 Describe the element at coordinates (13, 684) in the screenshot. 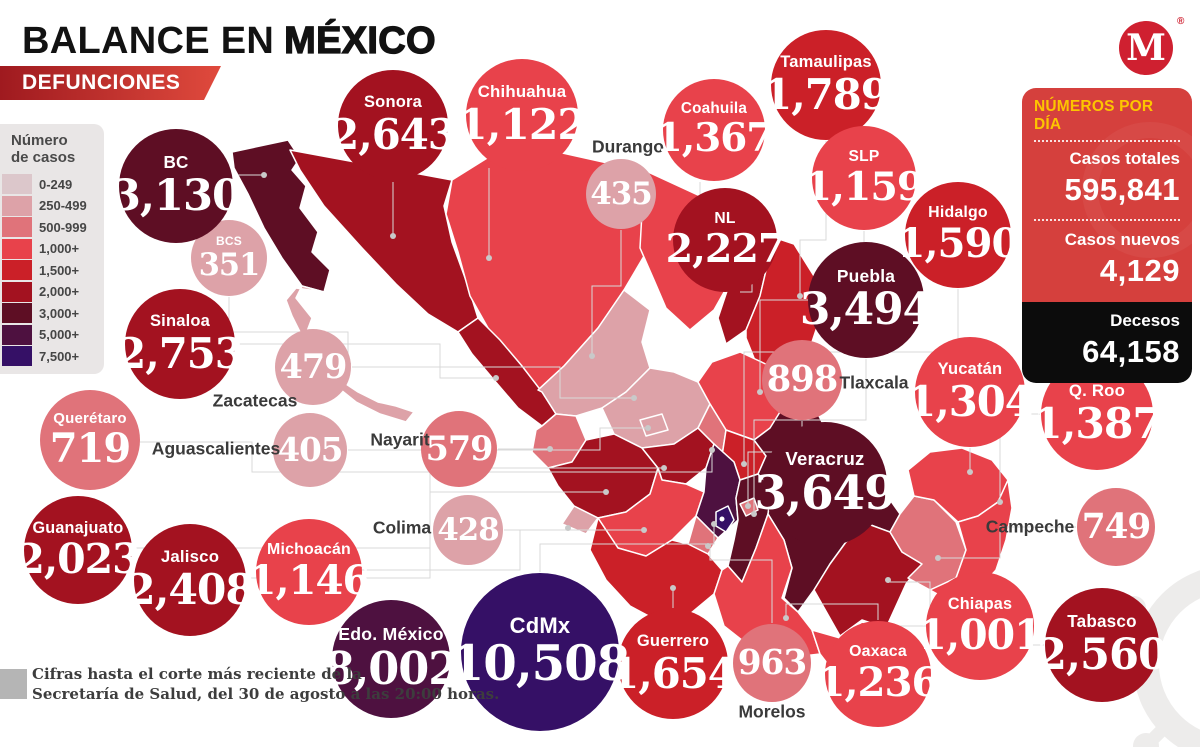

I see `footnote-marker` at that location.